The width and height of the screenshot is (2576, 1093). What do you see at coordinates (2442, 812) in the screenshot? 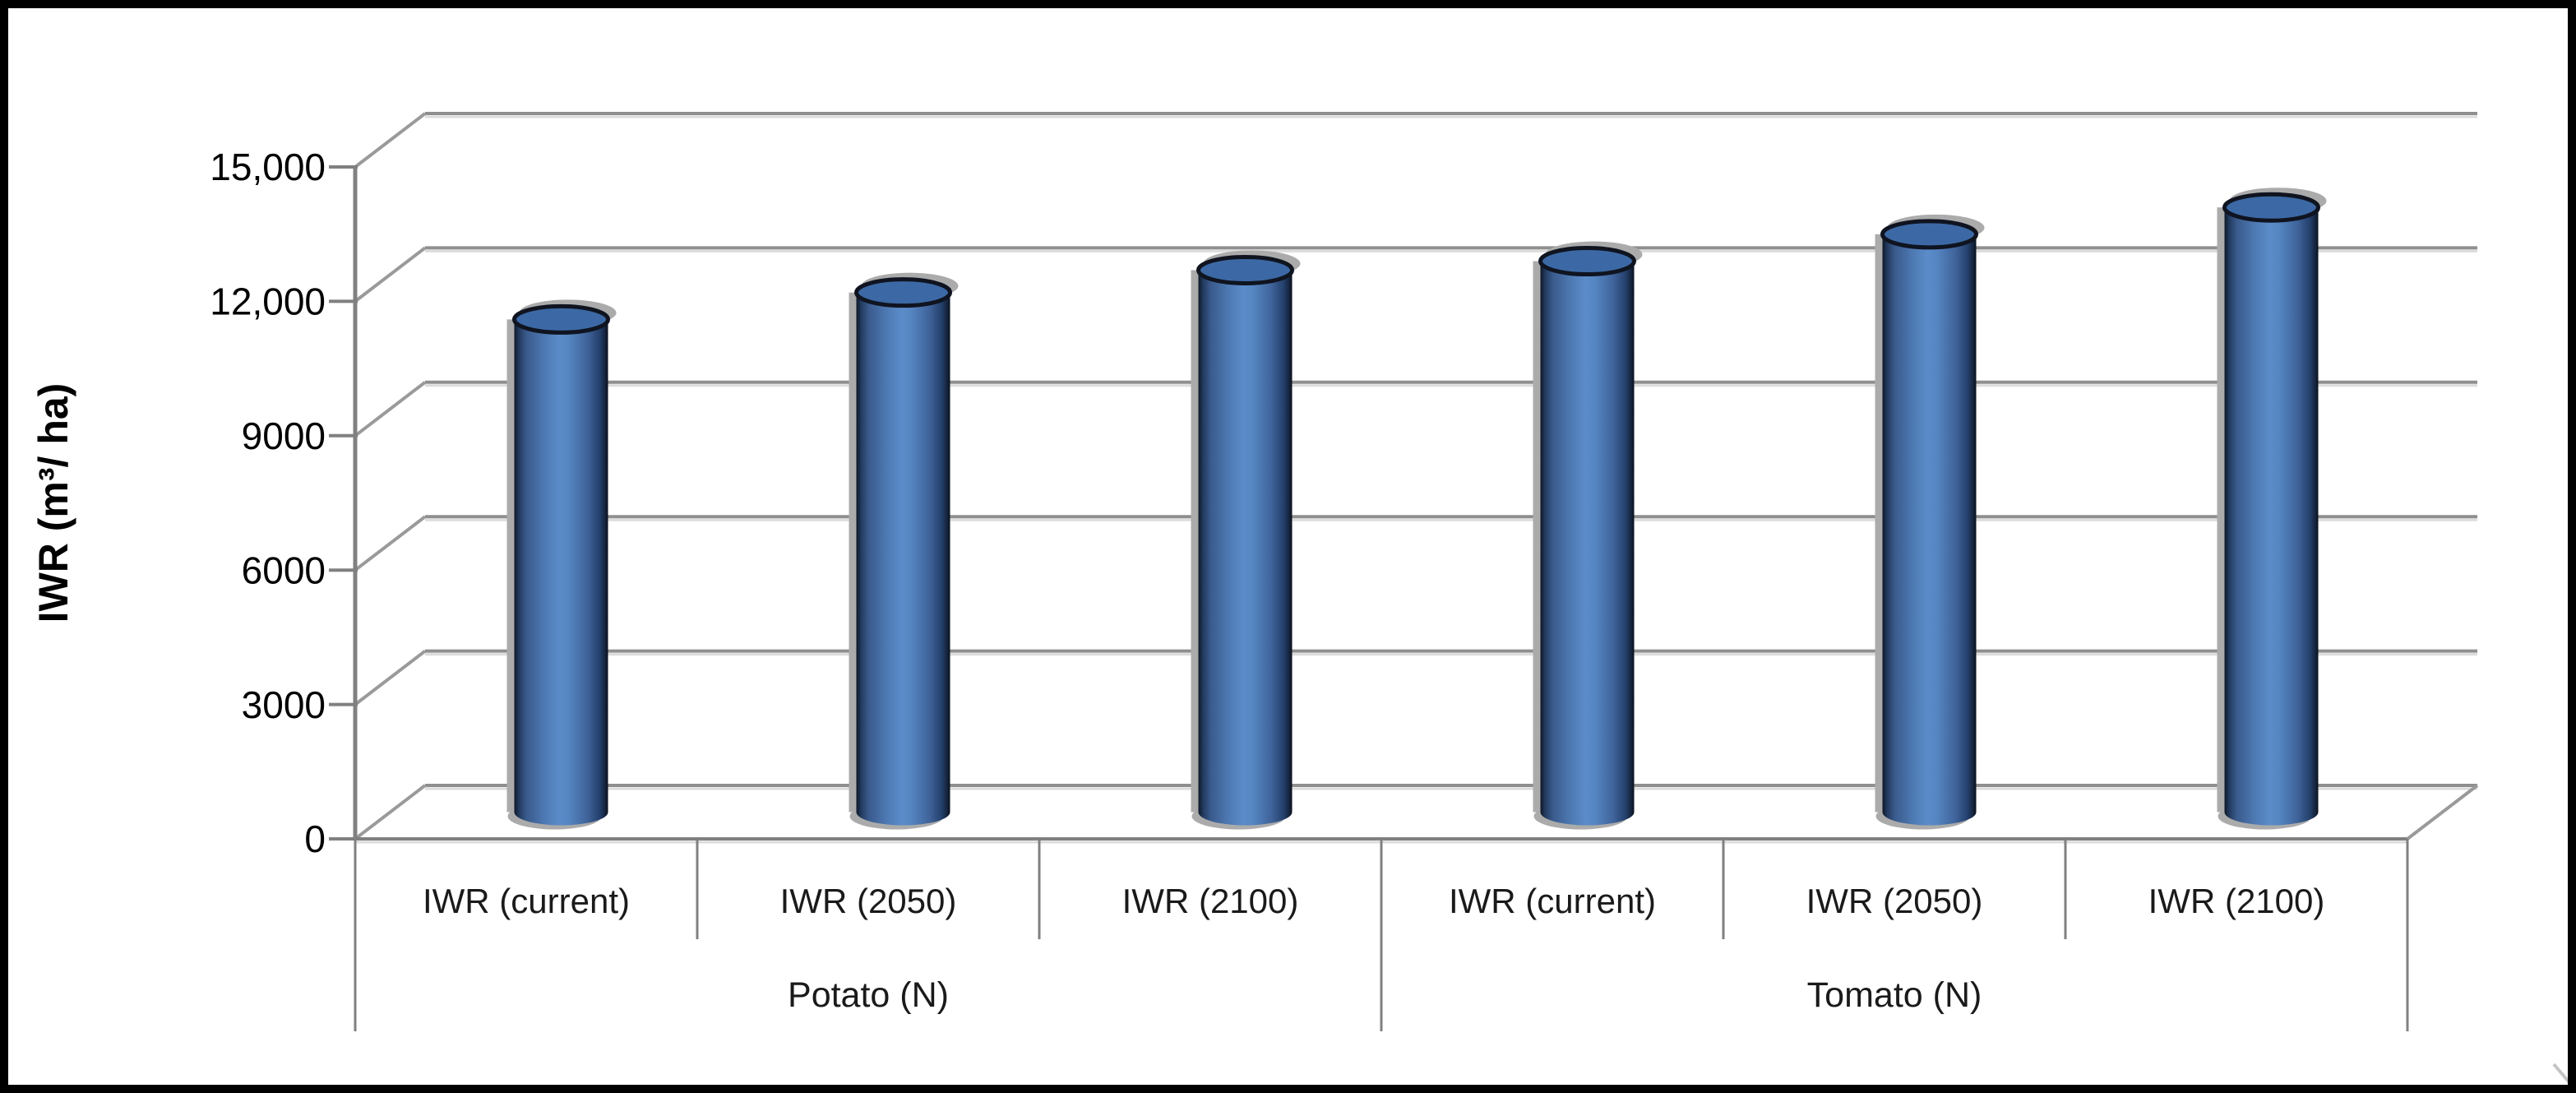
I see `floor-right-edge` at bounding box center [2442, 812].